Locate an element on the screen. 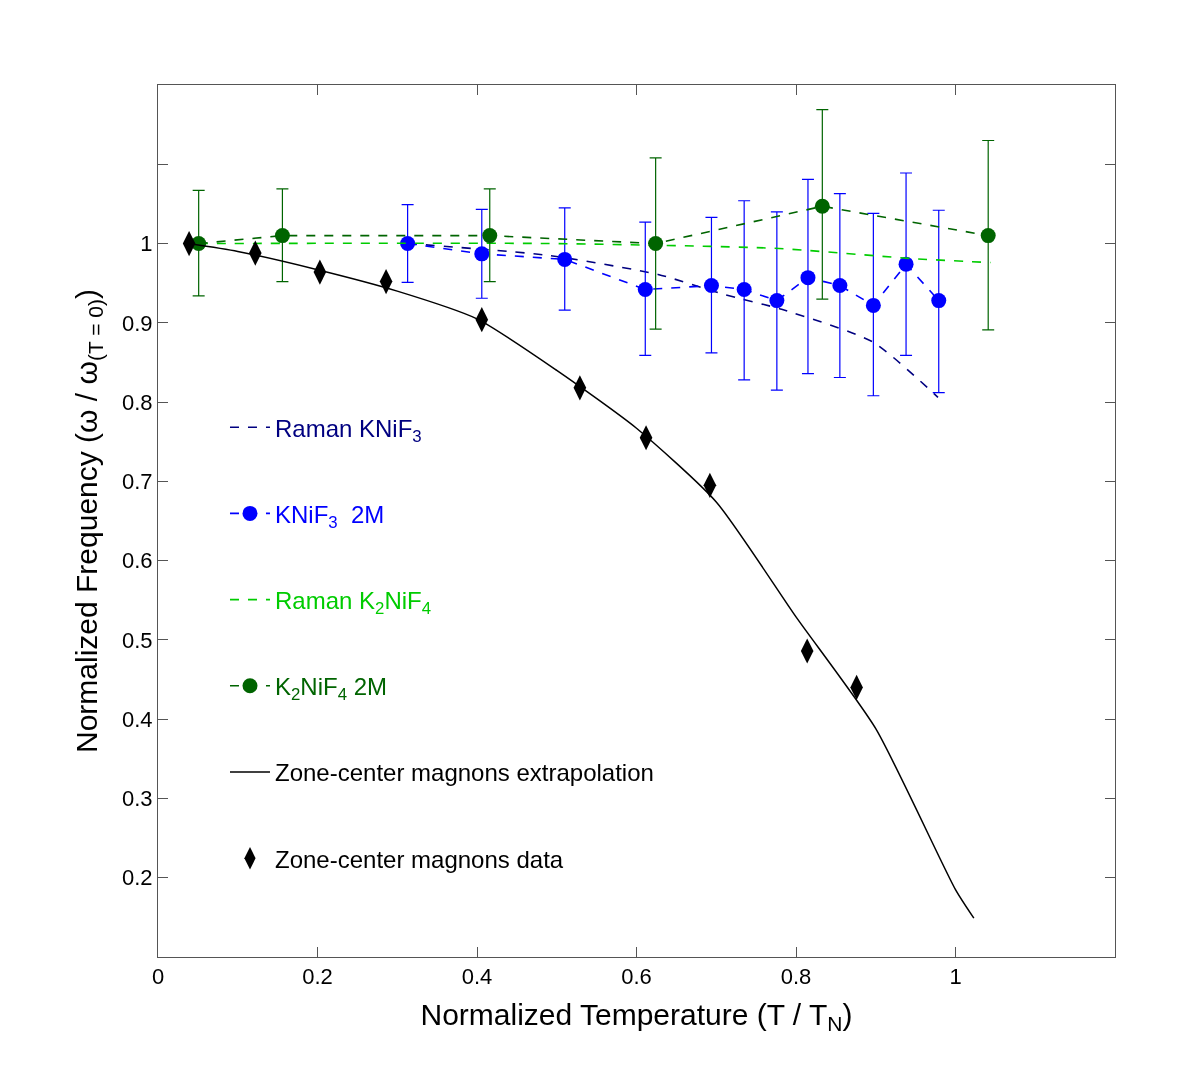 This screenshot has height=1078, width=1184. y-tick-label: 0.8 is located at coordinates (137, 402).